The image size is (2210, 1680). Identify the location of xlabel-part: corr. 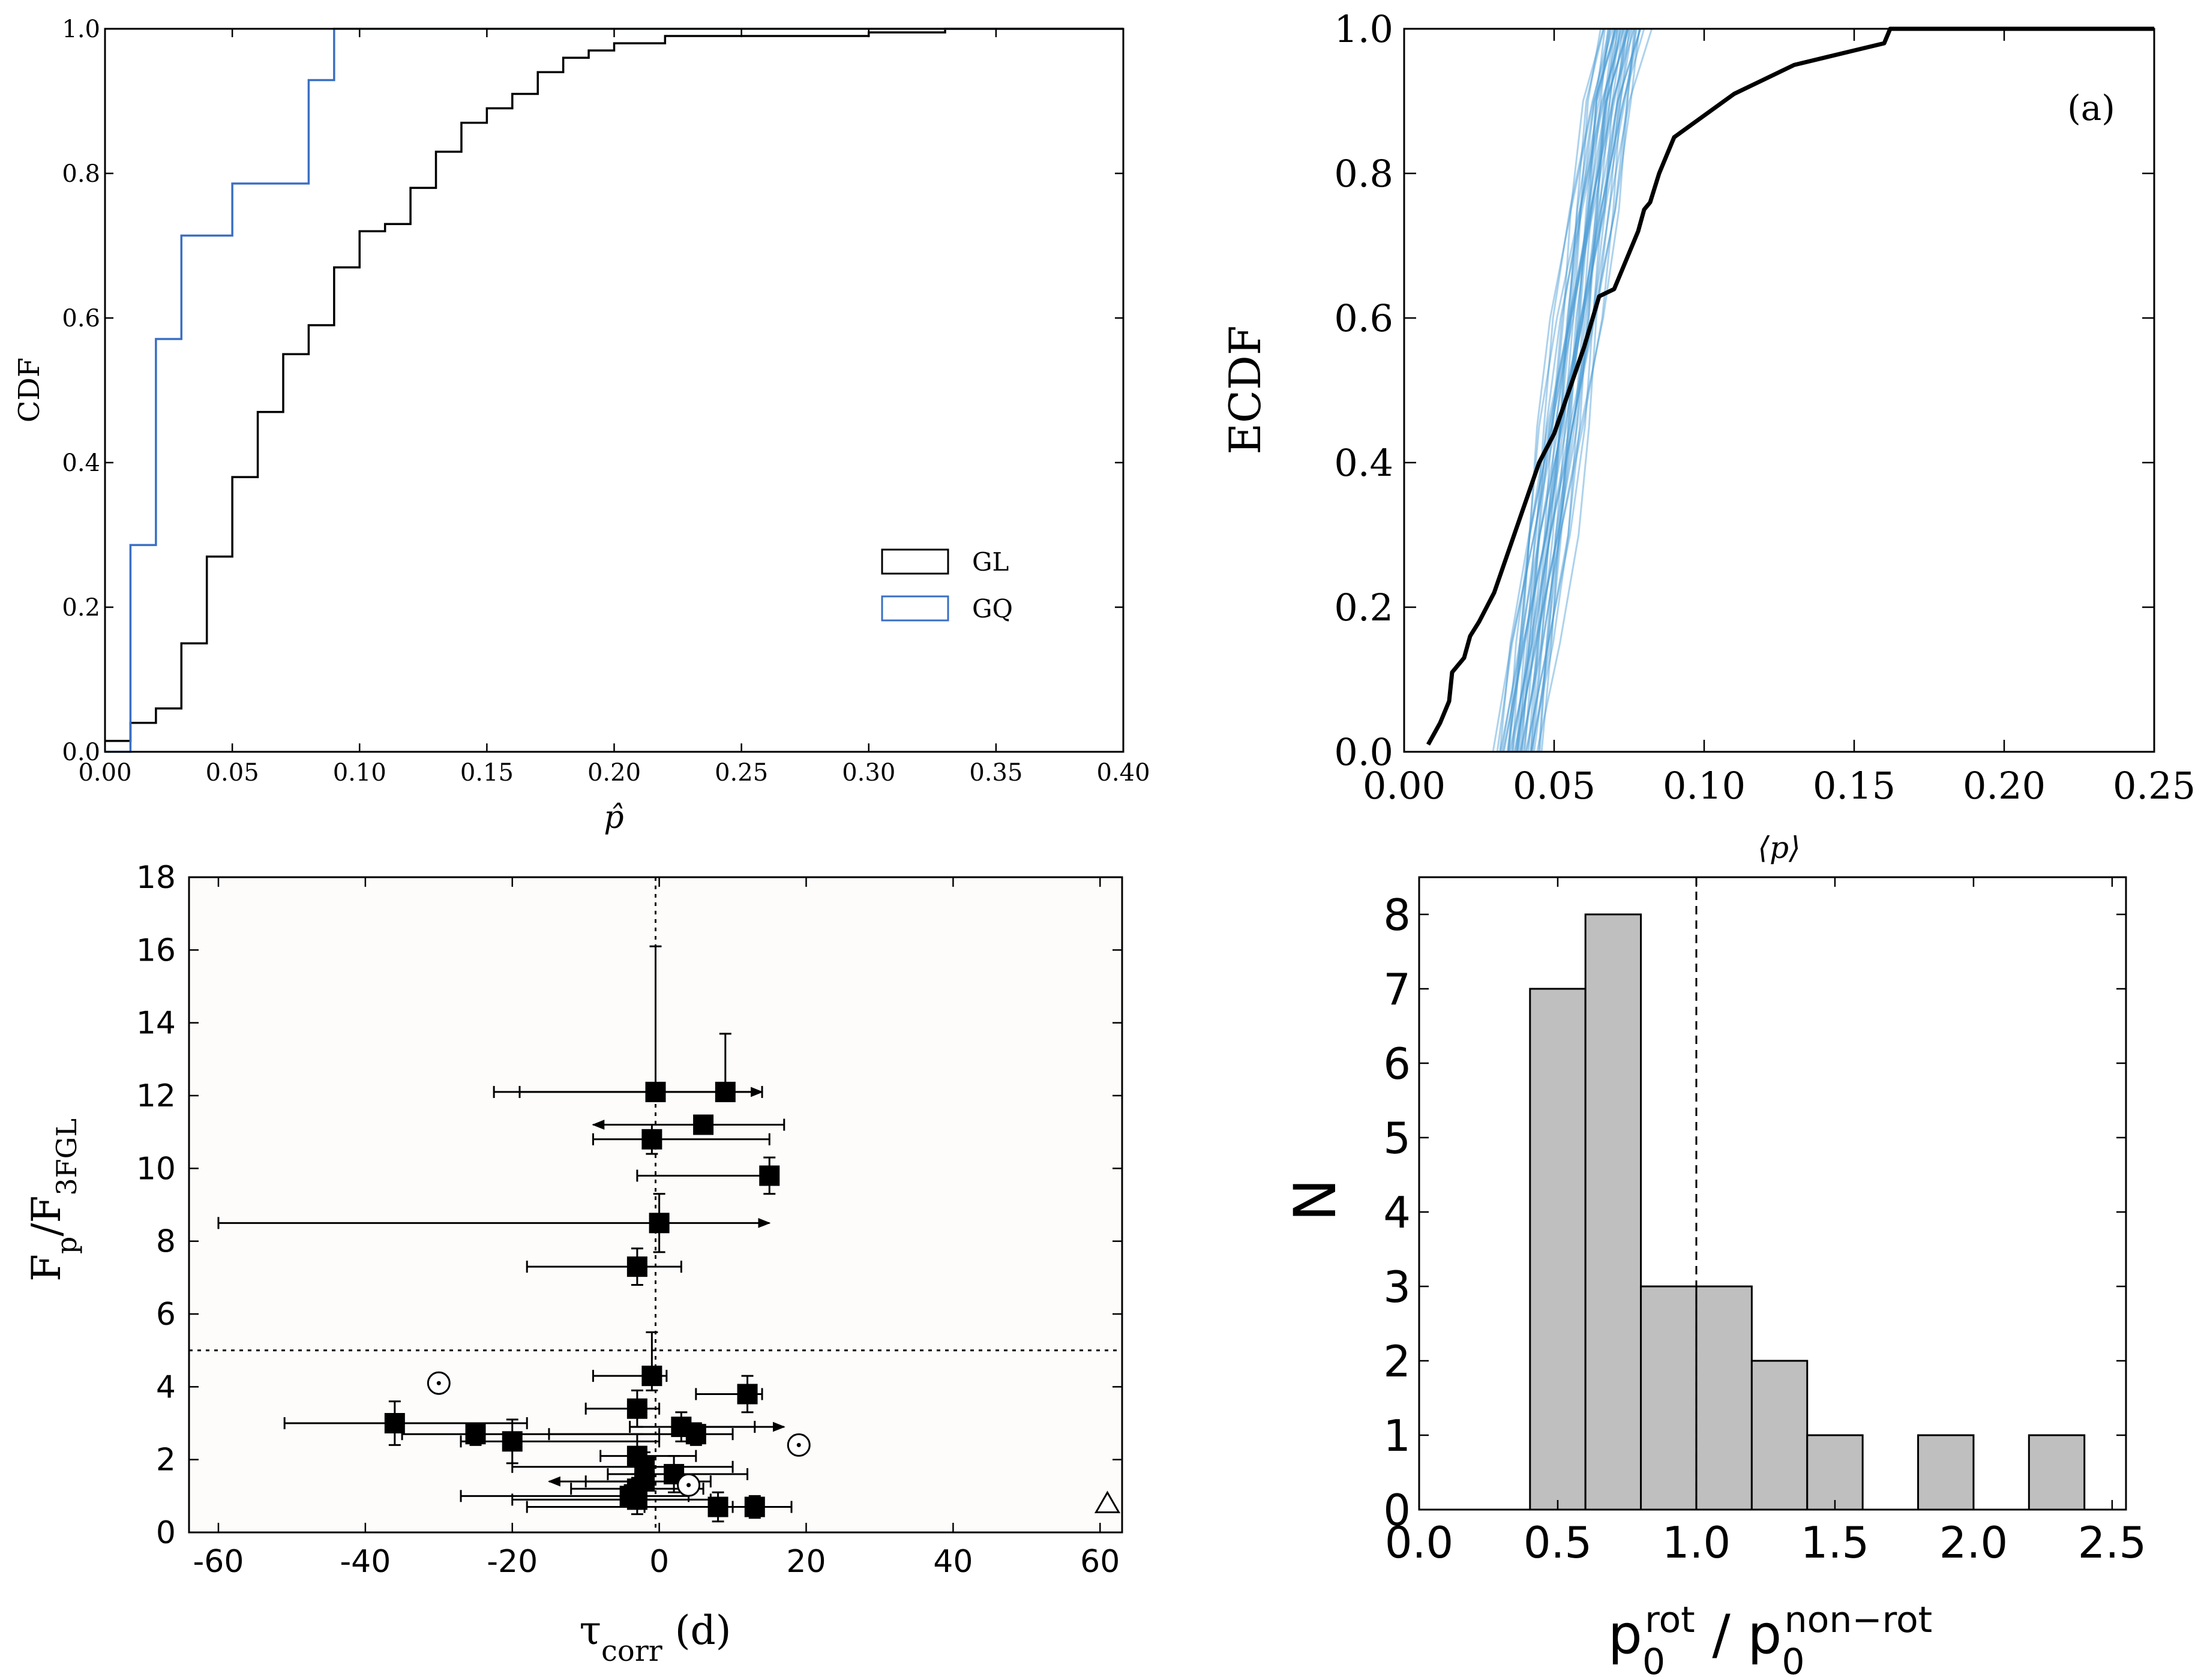
(631, 1651).